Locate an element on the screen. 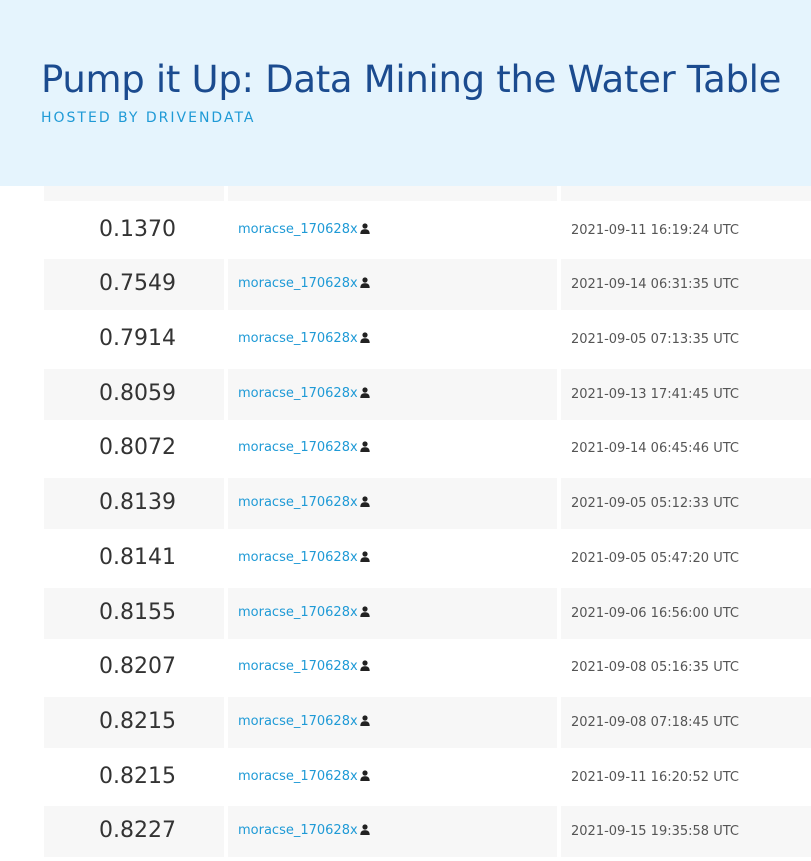 Image resolution: width=811 pixels, height=861 pixels. timestamp: 2021-09-05 07:13:35 UTC is located at coordinates (655, 340).